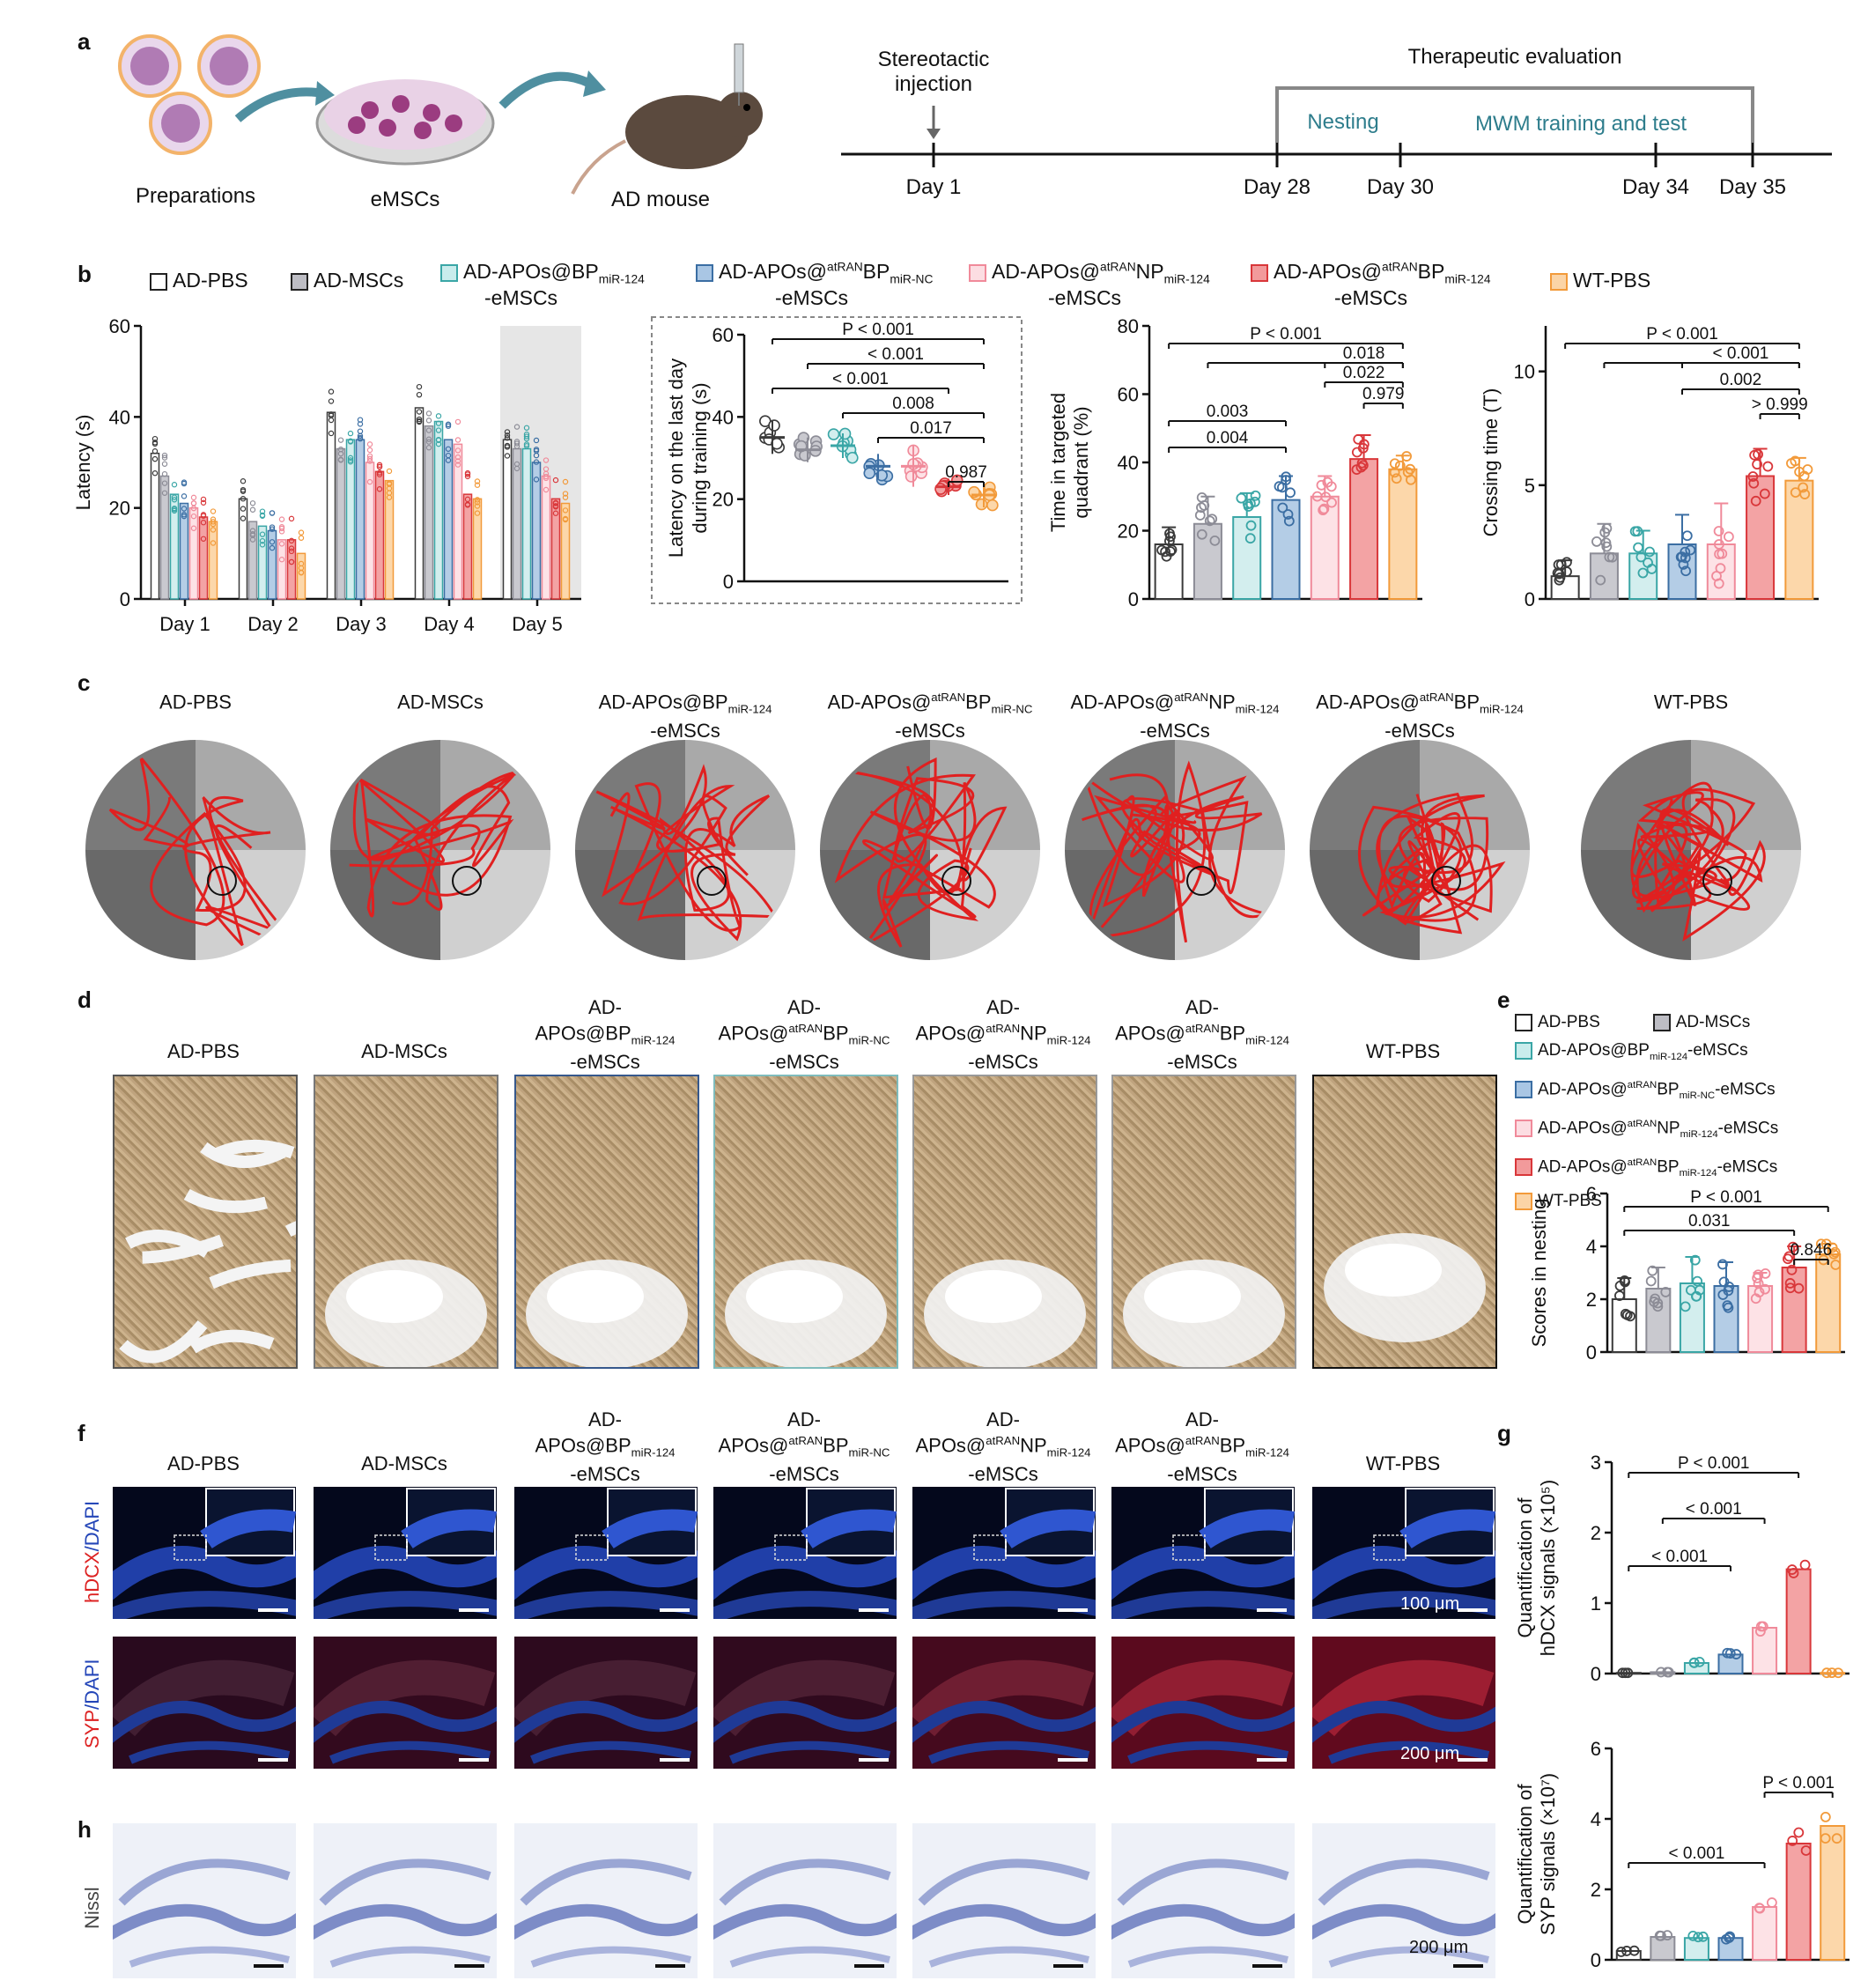 The height and width of the screenshot is (1988, 1868). Describe the element at coordinates (1003, 1447) in the screenshot. I see `panel-f-title: AD- APOs@atRANNPmiR-124 -eMSCs` at that location.